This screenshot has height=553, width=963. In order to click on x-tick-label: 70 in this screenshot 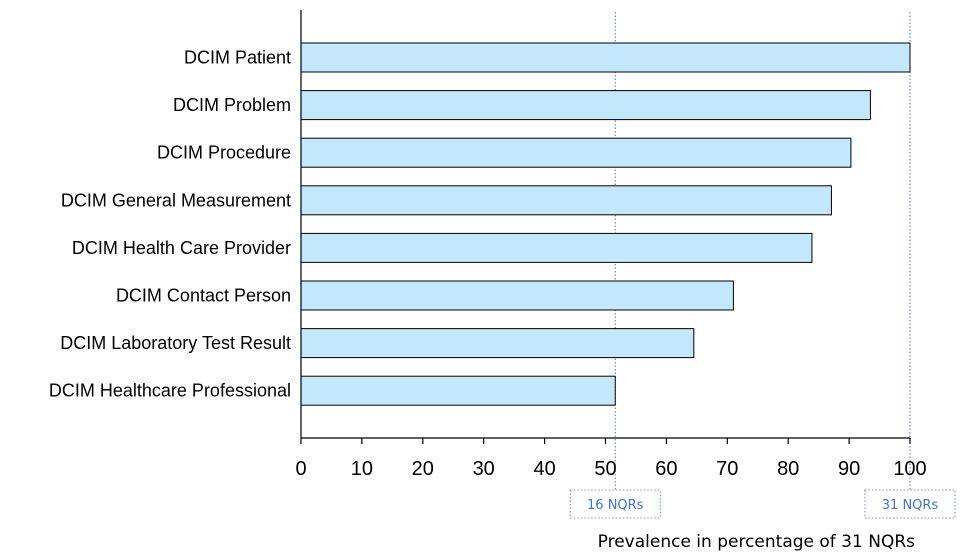, I will do `click(727, 469)`.